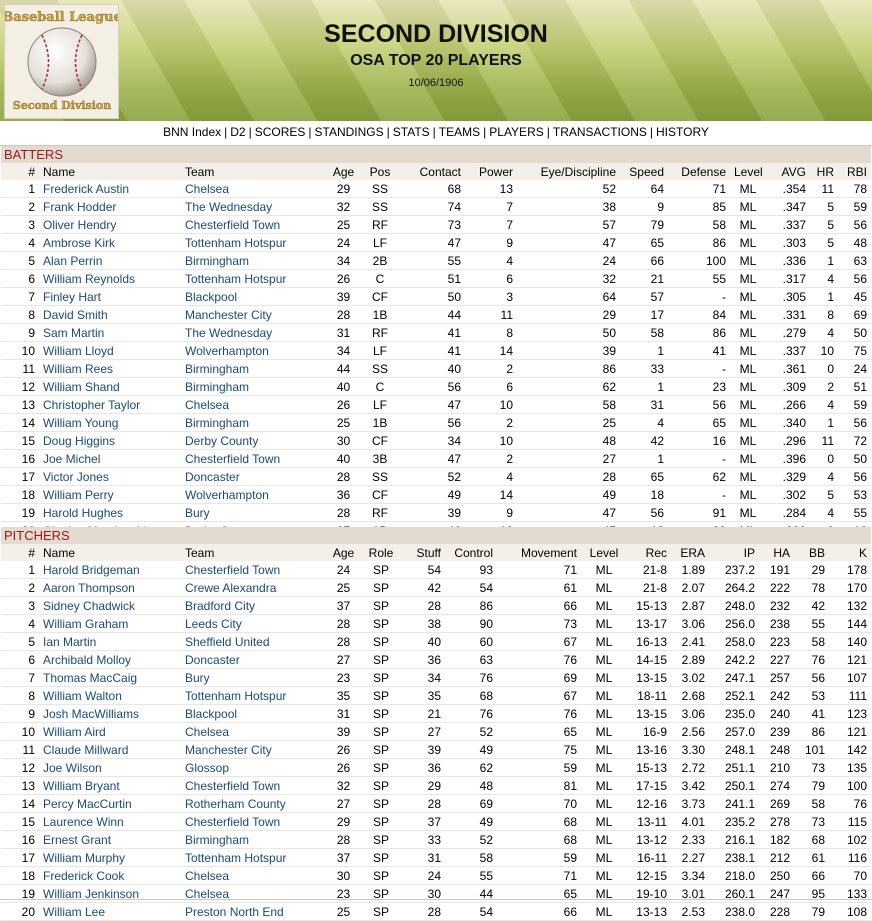 This screenshot has width=872, height=921. Describe the element at coordinates (227, 641) in the screenshot. I see `team-link: Sheffield United` at that location.